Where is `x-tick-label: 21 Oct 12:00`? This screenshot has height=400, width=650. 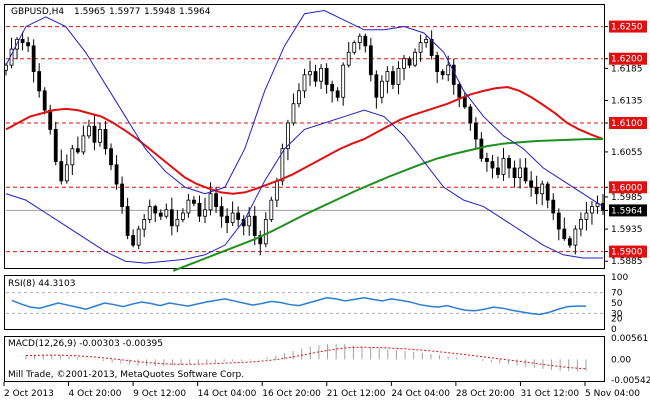
x-tick-label: 21 Oct 12:00 is located at coordinates (356, 394).